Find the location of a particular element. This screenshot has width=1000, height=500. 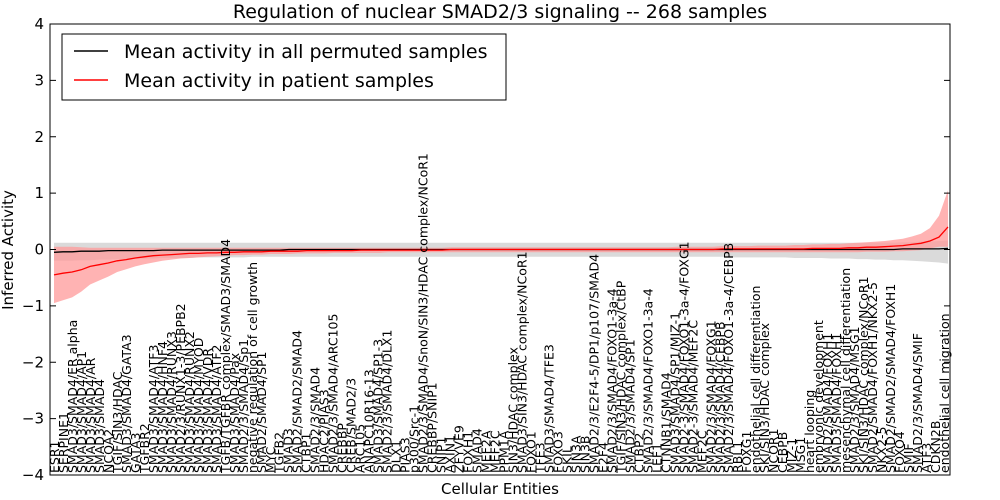

entity-label: DLX1 is located at coordinates (396, 456).